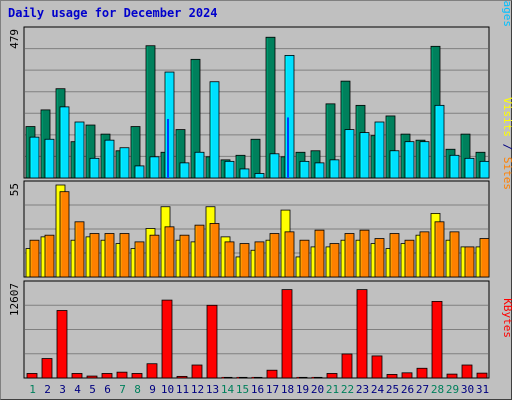  I want to click on day-label: 26, so click(407, 389).